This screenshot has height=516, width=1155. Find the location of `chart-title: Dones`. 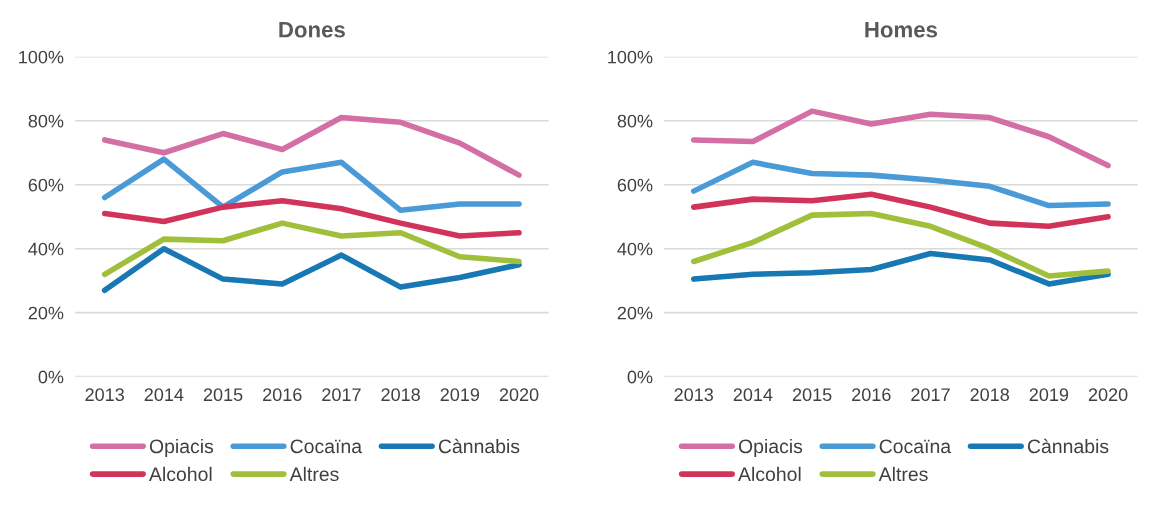

chart-title: Dones is located at coordinates (312, 30).